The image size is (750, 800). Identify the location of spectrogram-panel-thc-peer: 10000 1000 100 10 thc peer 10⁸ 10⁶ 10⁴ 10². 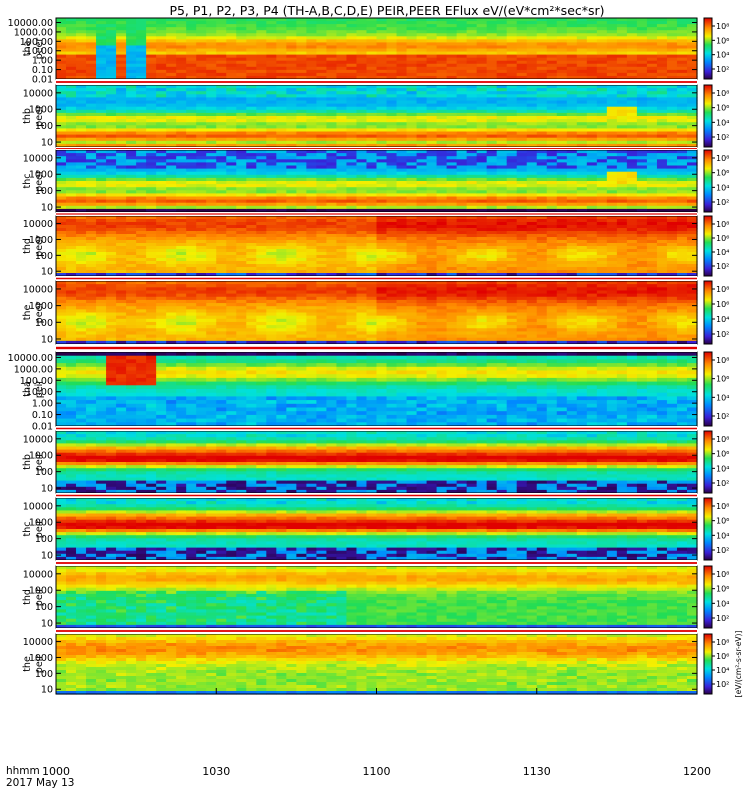
(375, 181).